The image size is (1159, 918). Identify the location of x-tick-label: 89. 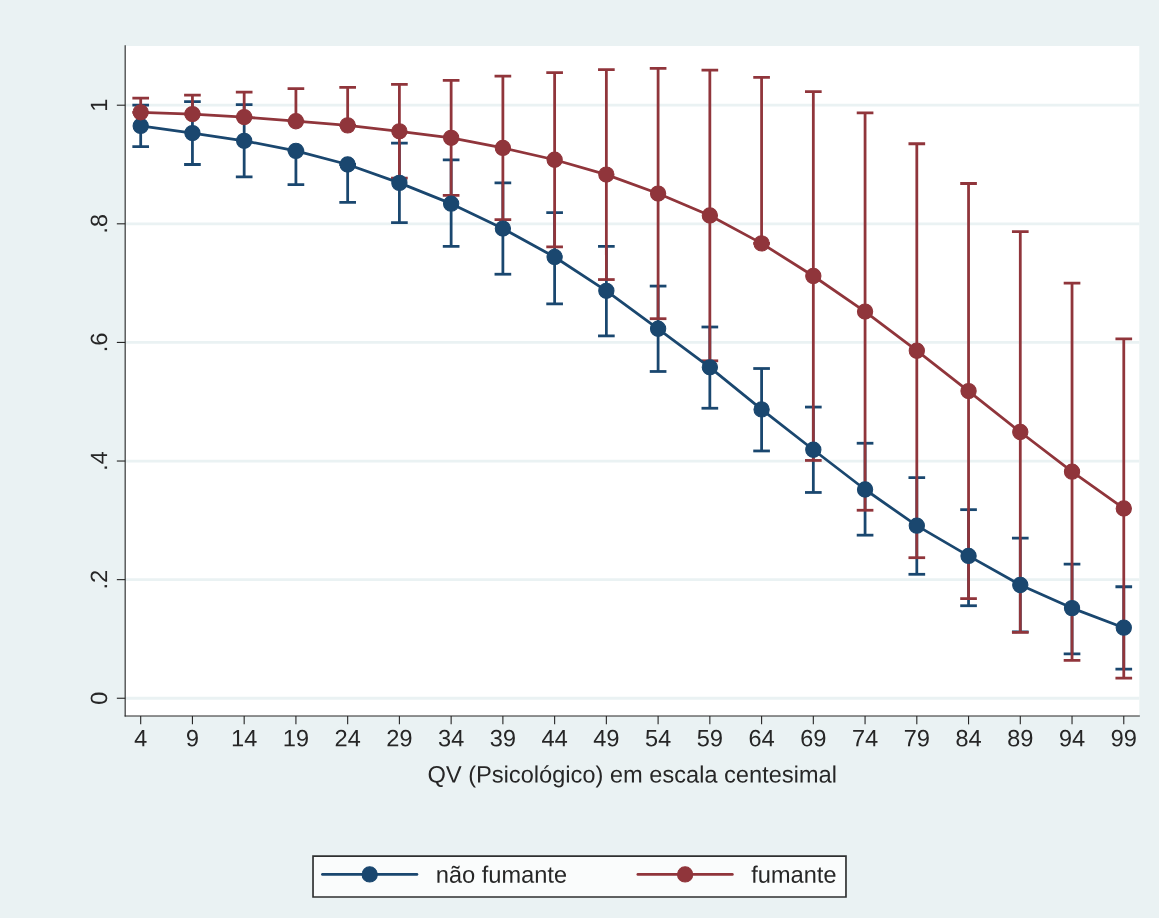
(1020, 738).